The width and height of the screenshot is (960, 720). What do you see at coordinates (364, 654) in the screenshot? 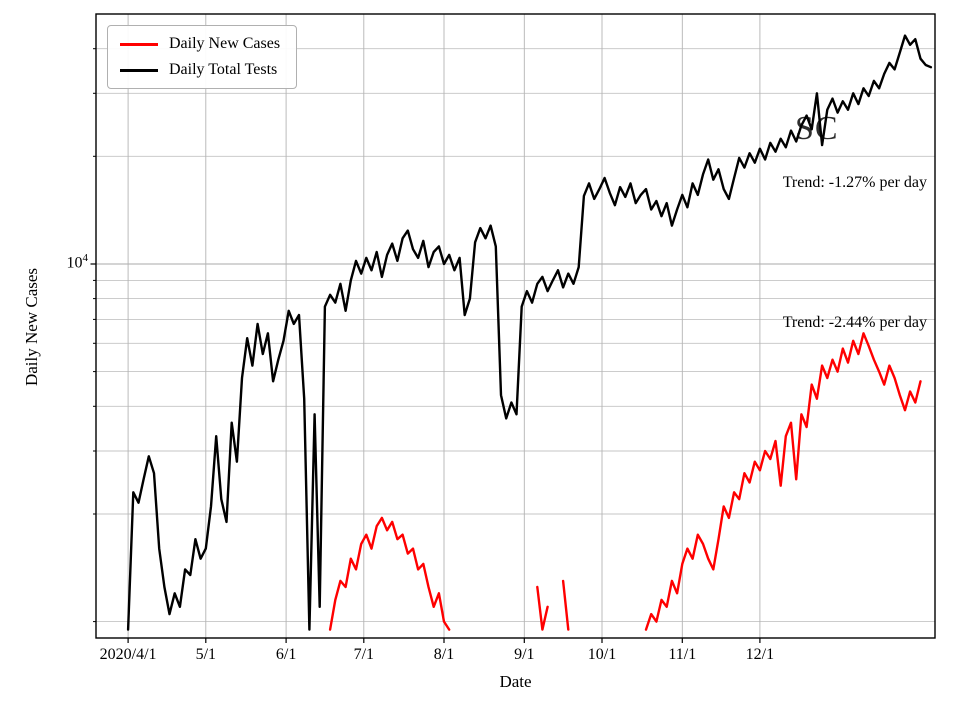
I see `x-tick-label: 7/1` at bounding box center [364, 654].